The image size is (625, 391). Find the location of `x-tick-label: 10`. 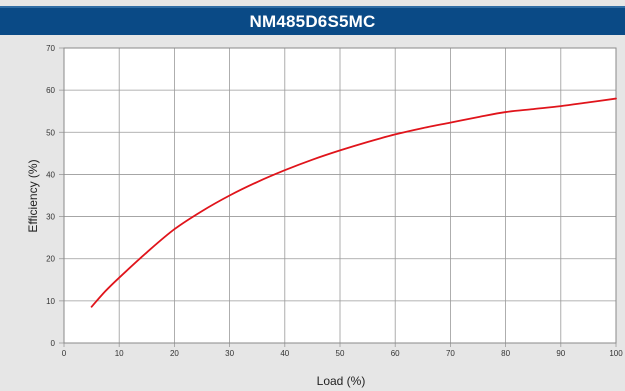

x-tick-label: 10 is located at coordinates (119, 353).